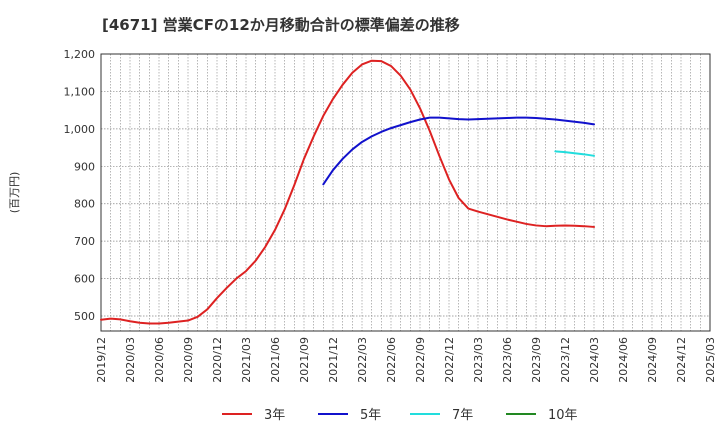 The height and width of the screenshot is (440, 720). What do you see at coordinates (84, 279) in the screenshot?
I see `y-tick-label: 600` at bounding box center [84, 279].